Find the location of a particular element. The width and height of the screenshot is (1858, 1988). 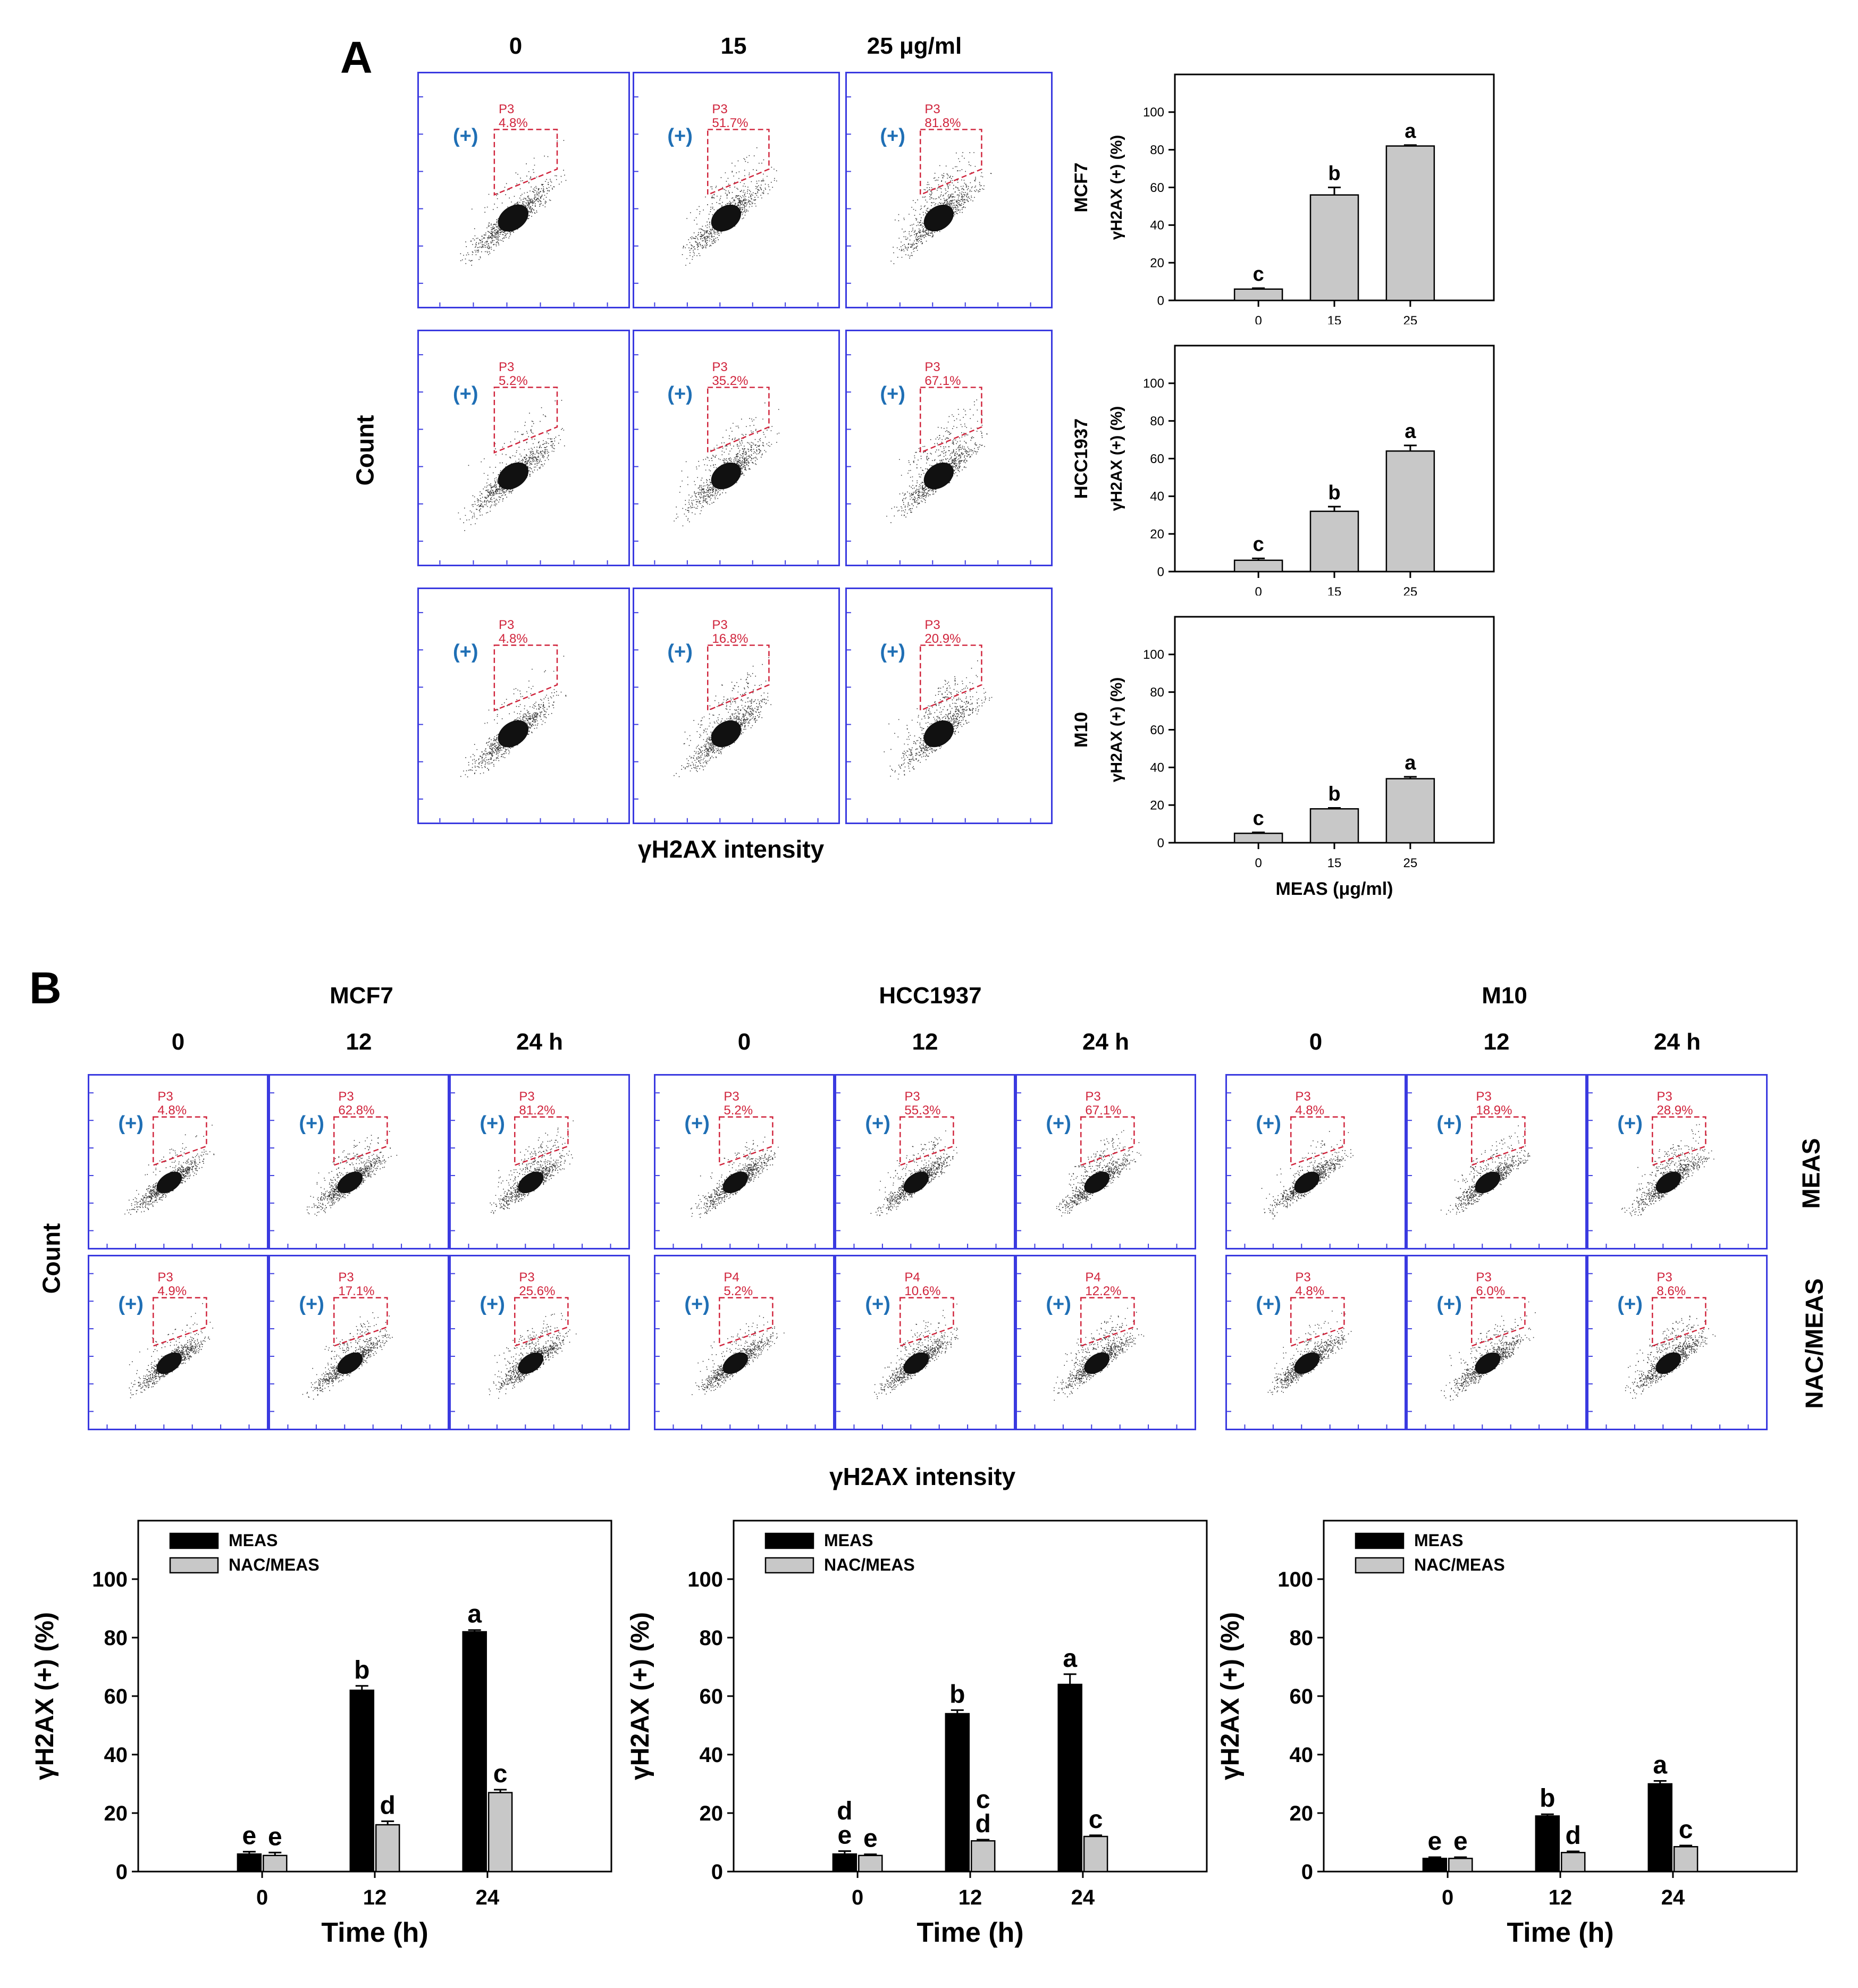

flow-plot-hcc1937-2: P3 67.1% (+) is located at coordinates (949, 448).